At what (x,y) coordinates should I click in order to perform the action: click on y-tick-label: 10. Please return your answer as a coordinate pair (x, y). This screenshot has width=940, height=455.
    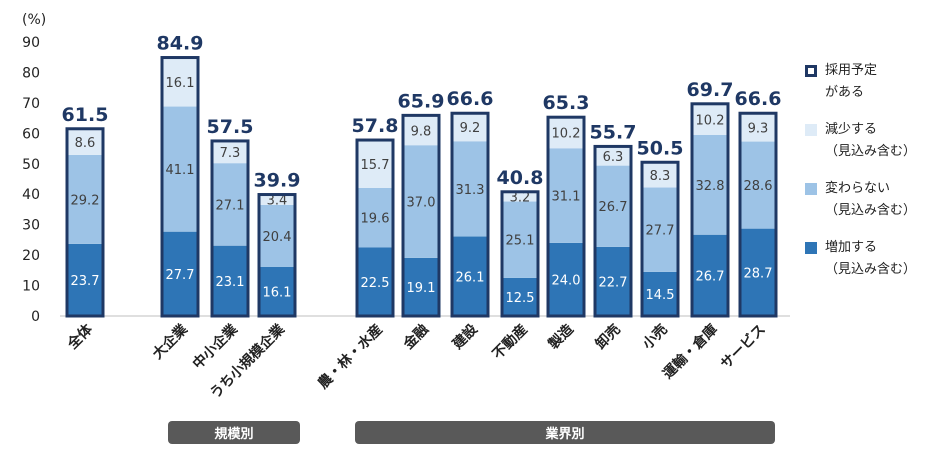
    Looking at the image, I should click on (31, 287).